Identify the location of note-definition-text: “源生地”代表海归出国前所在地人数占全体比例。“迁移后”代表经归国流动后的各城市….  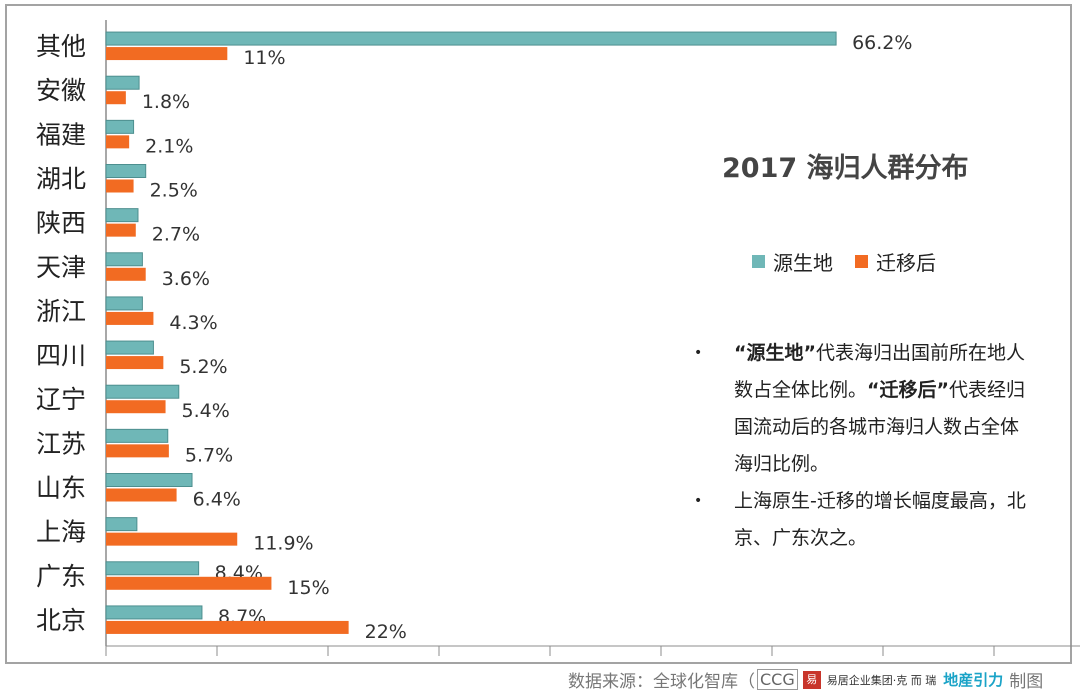
(884, 409).